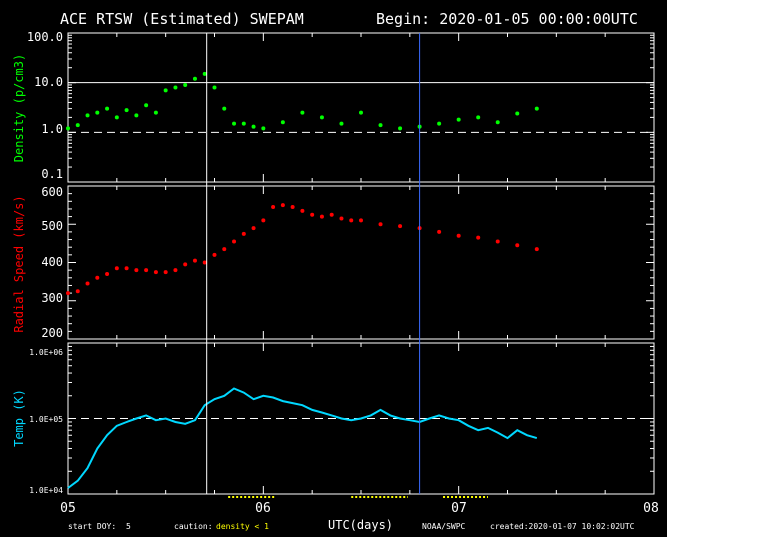 The width and height of the screenshot is (784, 558). What do you see at coordinates (46, 419) in the screenshot?
I see `temp-tick-label: 1.0E+05` at bounding box center [46, 419].